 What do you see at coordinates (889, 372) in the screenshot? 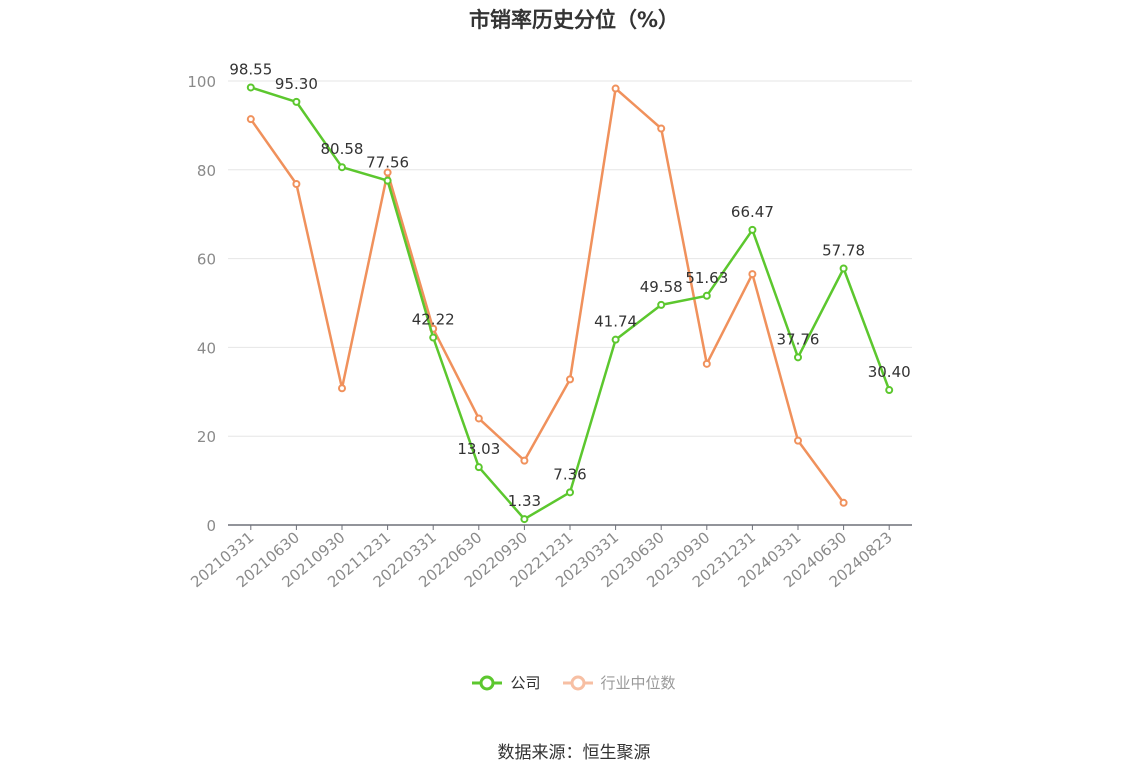
I see `data-label-company-20240823: 30.40` at bounding box center [889, 372].